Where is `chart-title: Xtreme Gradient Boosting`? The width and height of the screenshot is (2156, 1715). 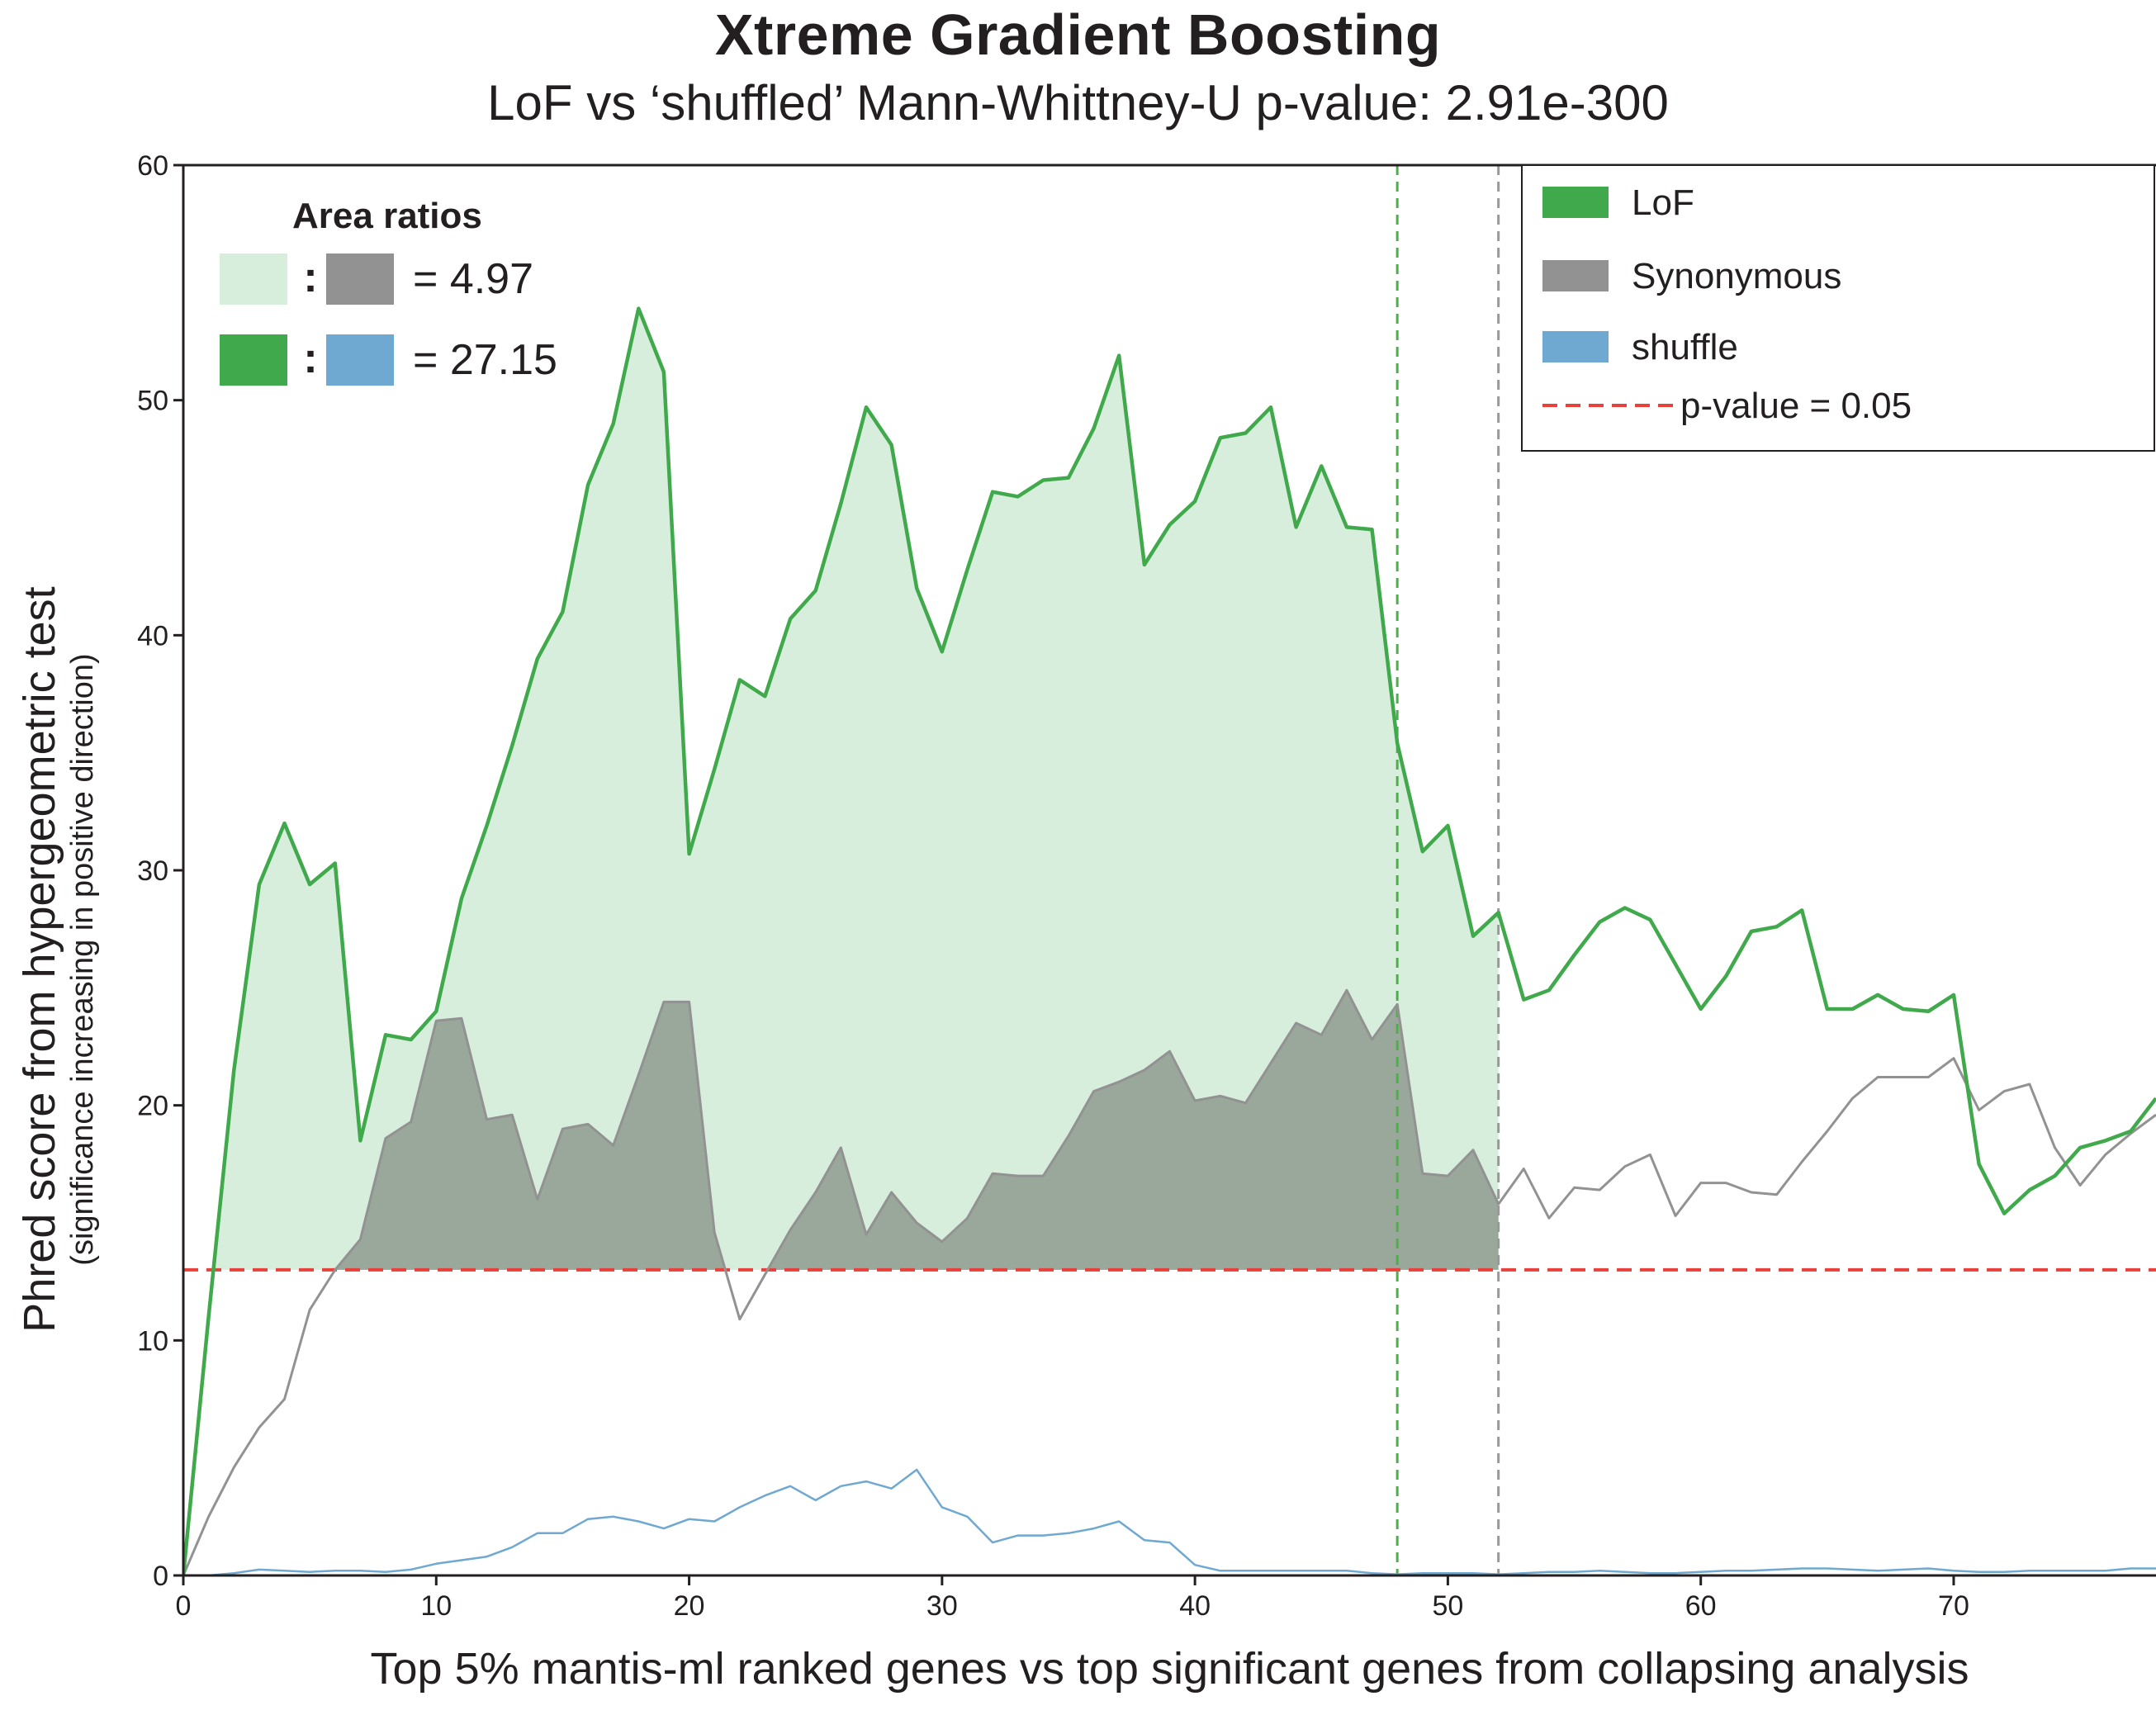 chart-title: Xtreme Gradient Boosting is located at coordinates (1078, 34).